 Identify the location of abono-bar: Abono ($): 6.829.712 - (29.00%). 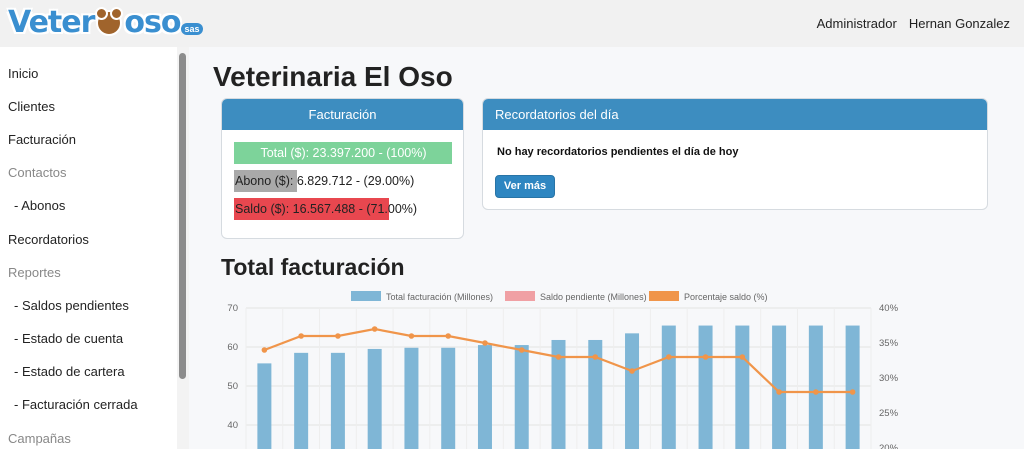
(324, 181).